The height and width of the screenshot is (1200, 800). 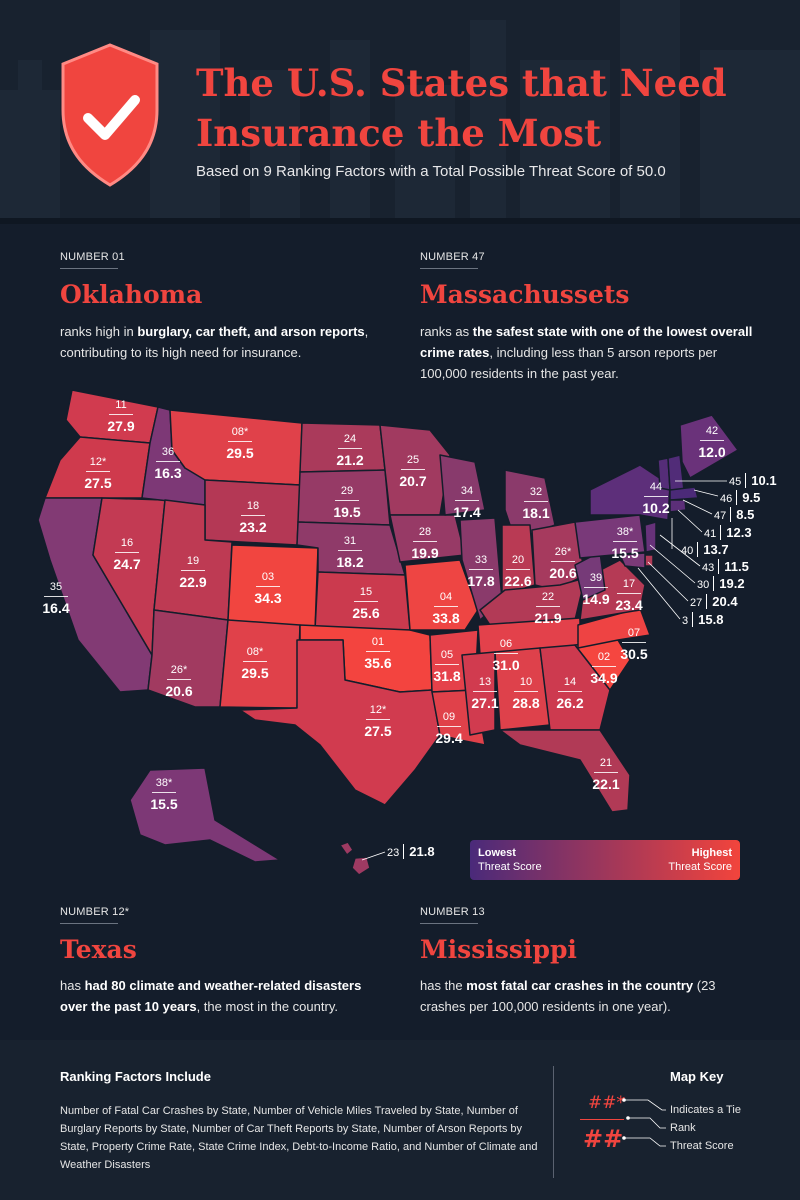 What do you see at coordinates (656, 508) in the screenshot?
I see `state-score: 10.2` at bounding box center [656, 508].